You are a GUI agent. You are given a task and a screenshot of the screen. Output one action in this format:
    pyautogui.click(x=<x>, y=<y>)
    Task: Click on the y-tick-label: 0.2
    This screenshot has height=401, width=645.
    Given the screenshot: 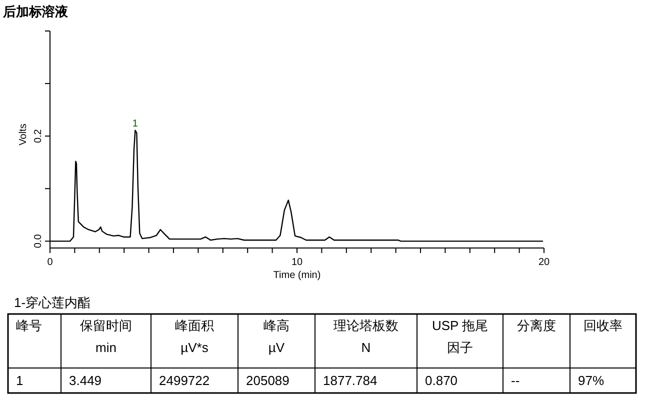 What is the action you would take?
    pyautogui.click(x=38, y=136)
    